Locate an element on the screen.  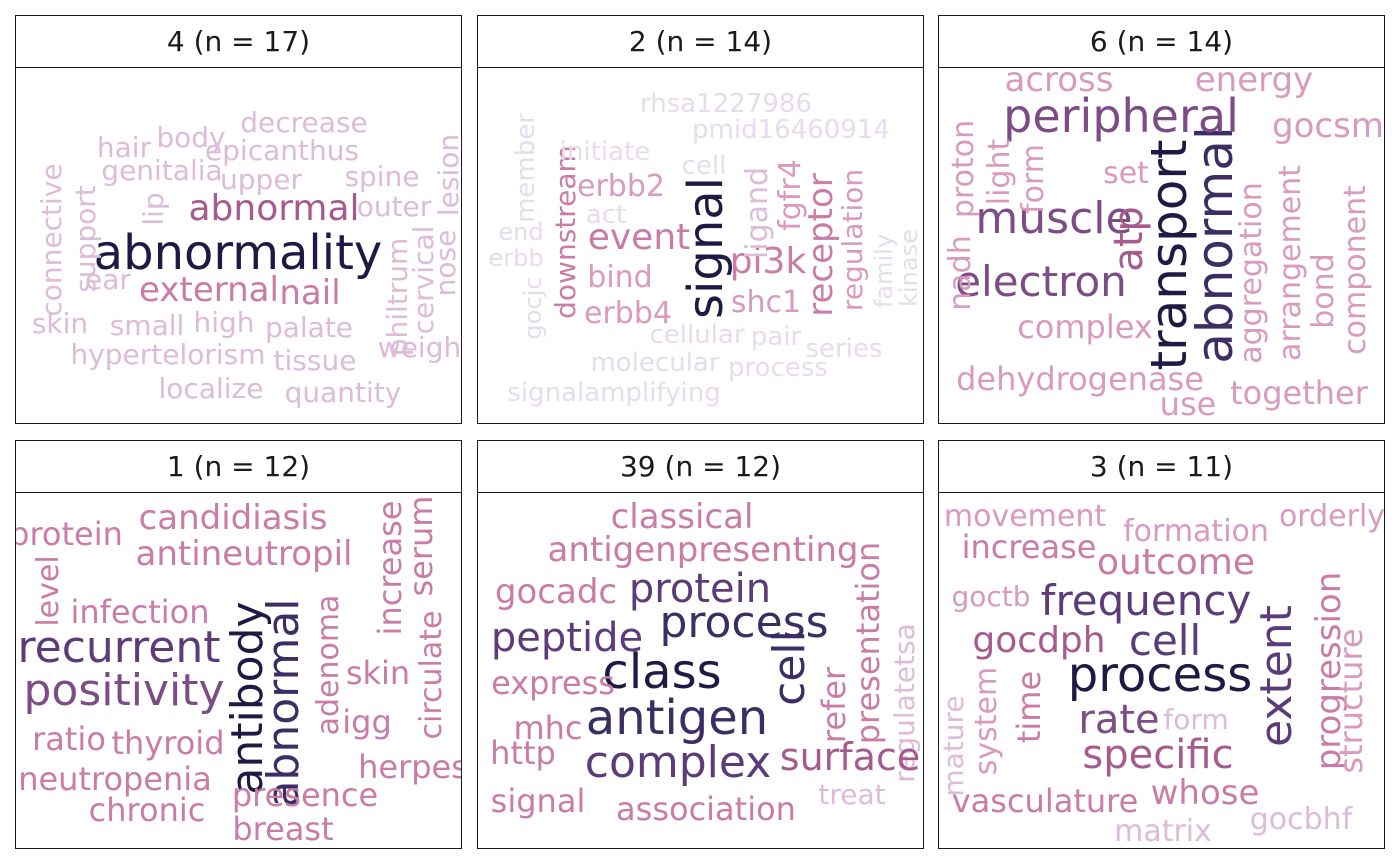
word-proton: proton is located at coordinates (963, 169).